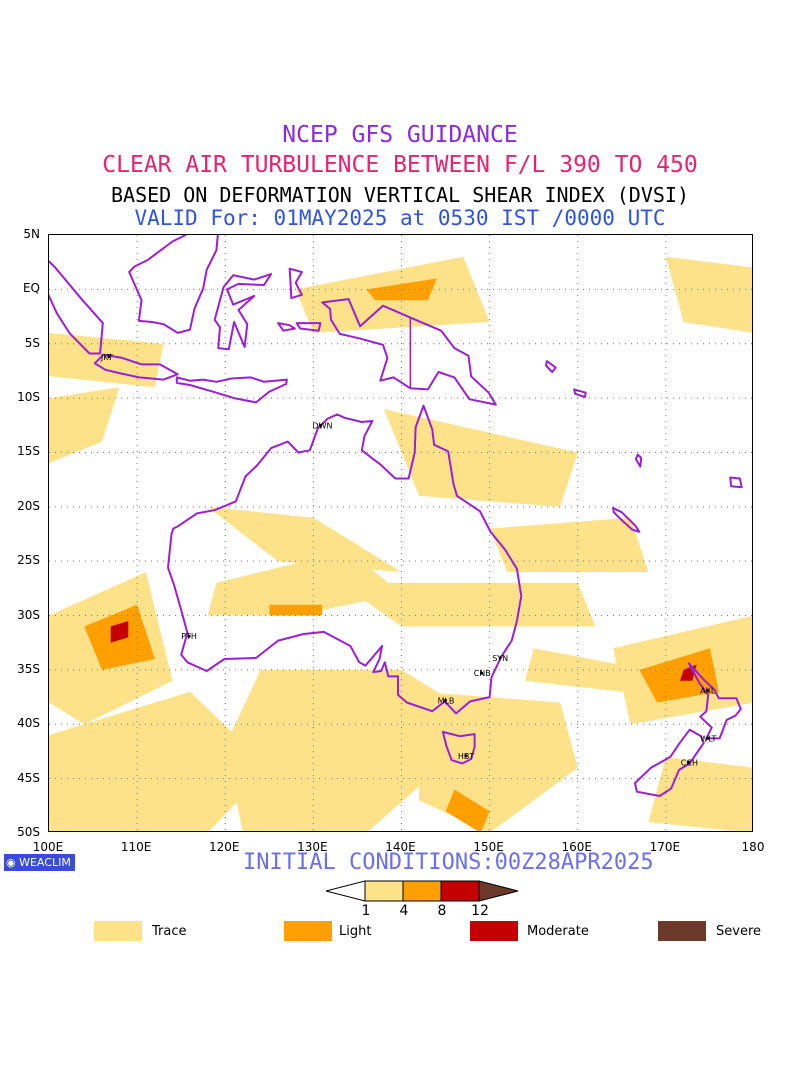 The image size is (800, 1067). I want to click on city-label: HBT, so click(466, 756).